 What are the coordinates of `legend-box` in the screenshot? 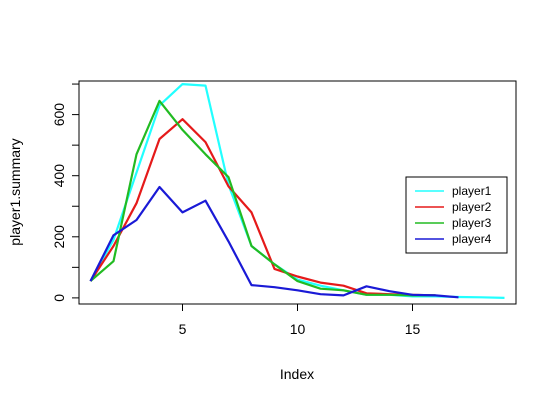 It's located at (456, 215).